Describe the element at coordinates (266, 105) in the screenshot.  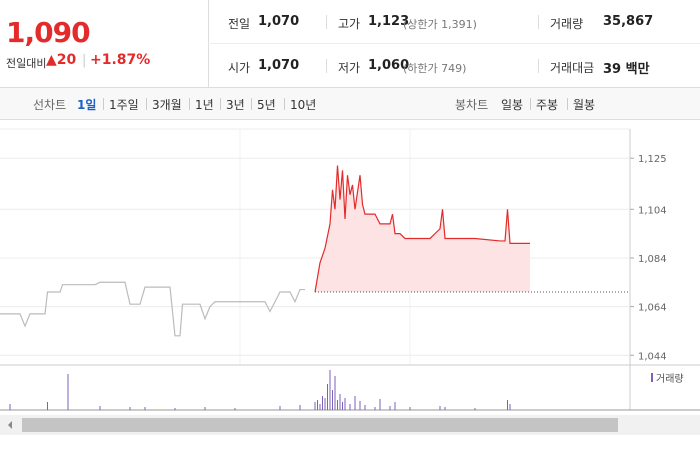
I see `tab: 5년` at that location.